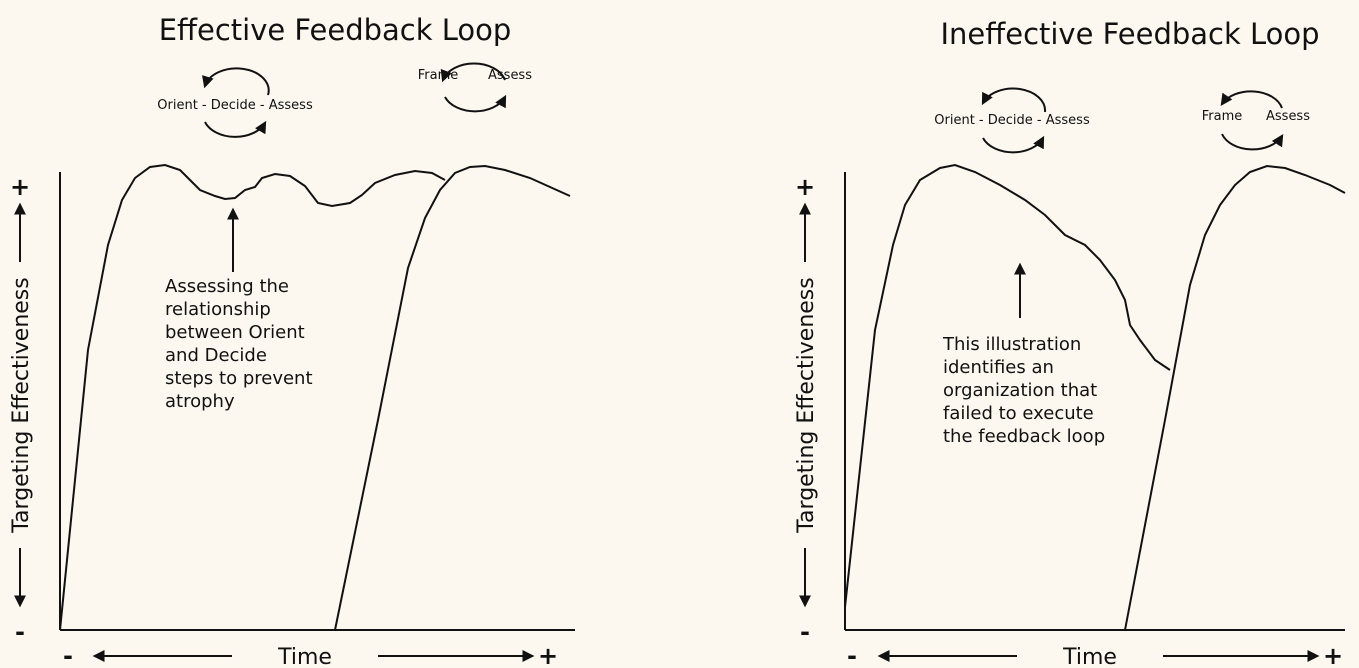 The width and height of the screenshot is (1359, 668). What do you see at coordinates (1020, 390) in the screenshot?
I see `annotation-line: organization that` at bounding box center [1020, 390].